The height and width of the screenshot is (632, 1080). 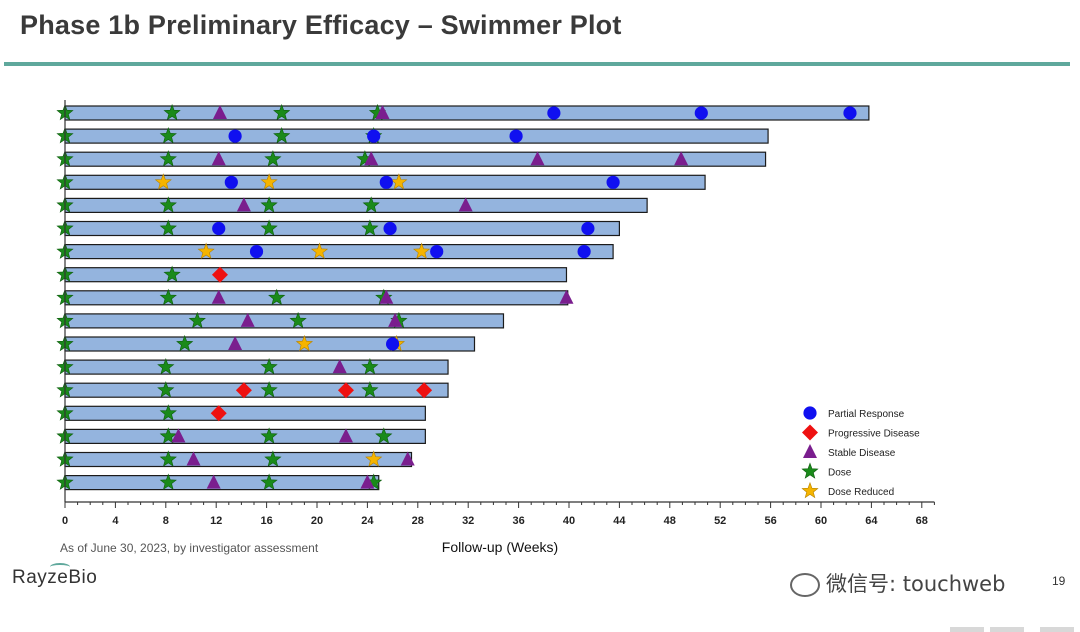 What do you see at coordinates (840, 473) in the screenshot?
I see `legend-label: Dose` at bounding box center [840, 473].